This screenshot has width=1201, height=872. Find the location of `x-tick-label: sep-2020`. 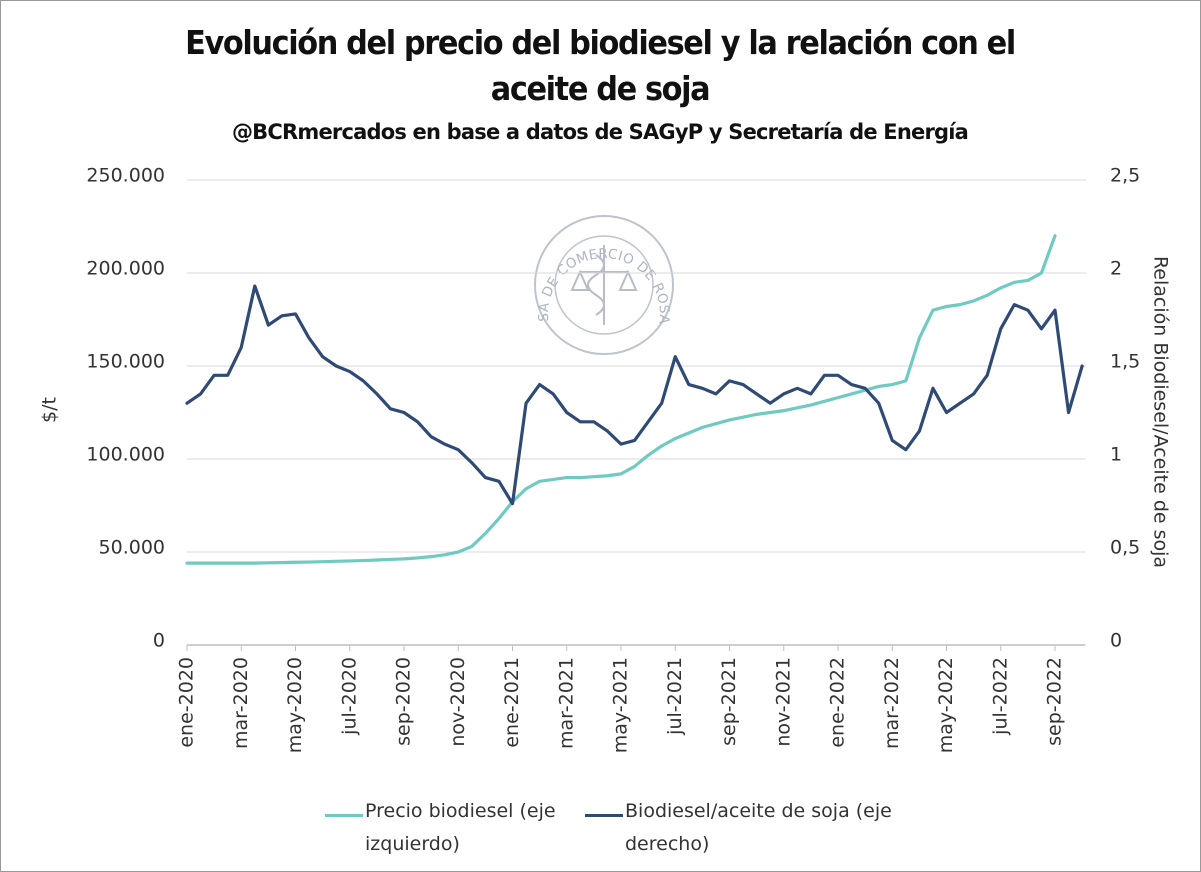

x-tick-label: sep-2020 is located at coordinates (404, 701).